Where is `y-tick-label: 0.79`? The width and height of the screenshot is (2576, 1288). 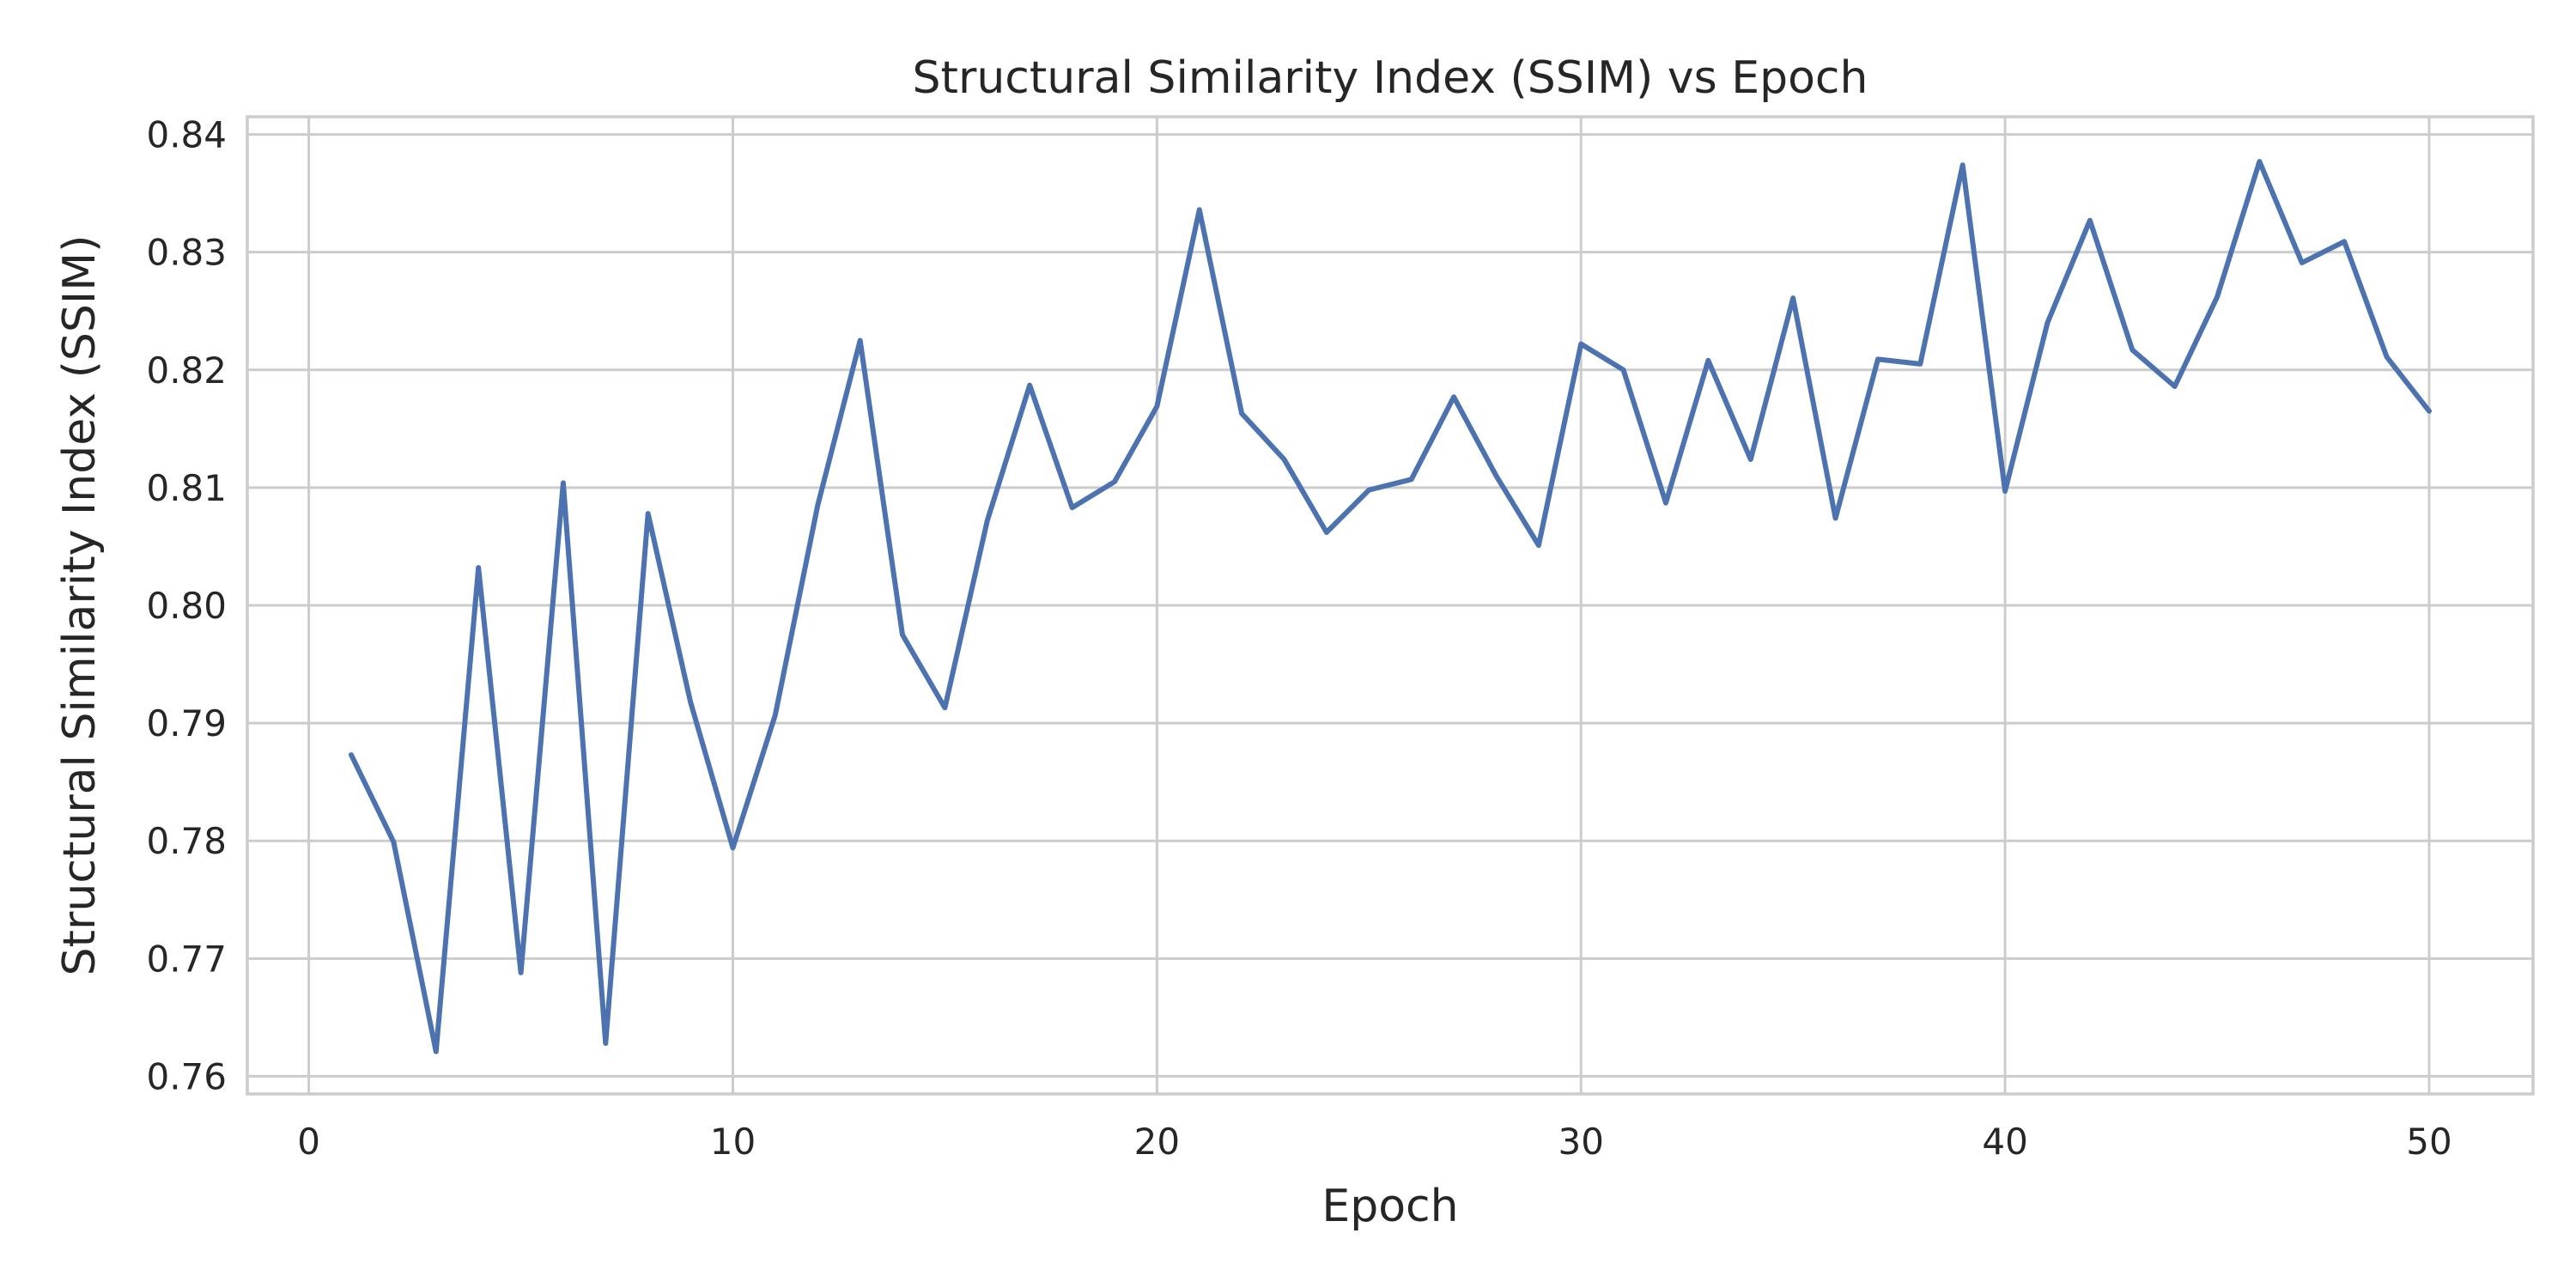 y-tick-label: 0.79 is located at coordinates (186, 723).